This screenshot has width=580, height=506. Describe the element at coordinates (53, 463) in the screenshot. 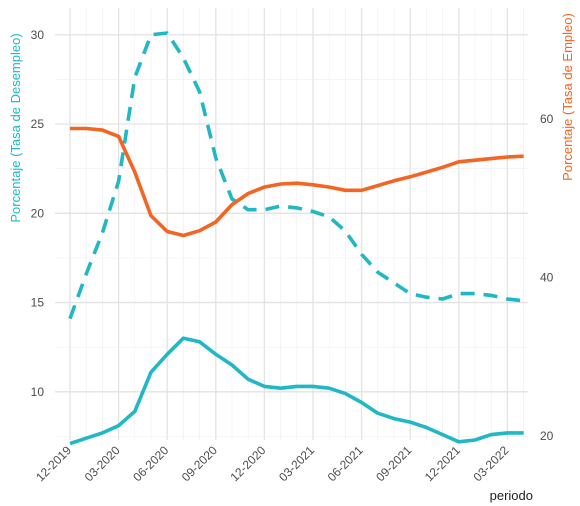

I see `x-tick-label: 12-2019` at that location.